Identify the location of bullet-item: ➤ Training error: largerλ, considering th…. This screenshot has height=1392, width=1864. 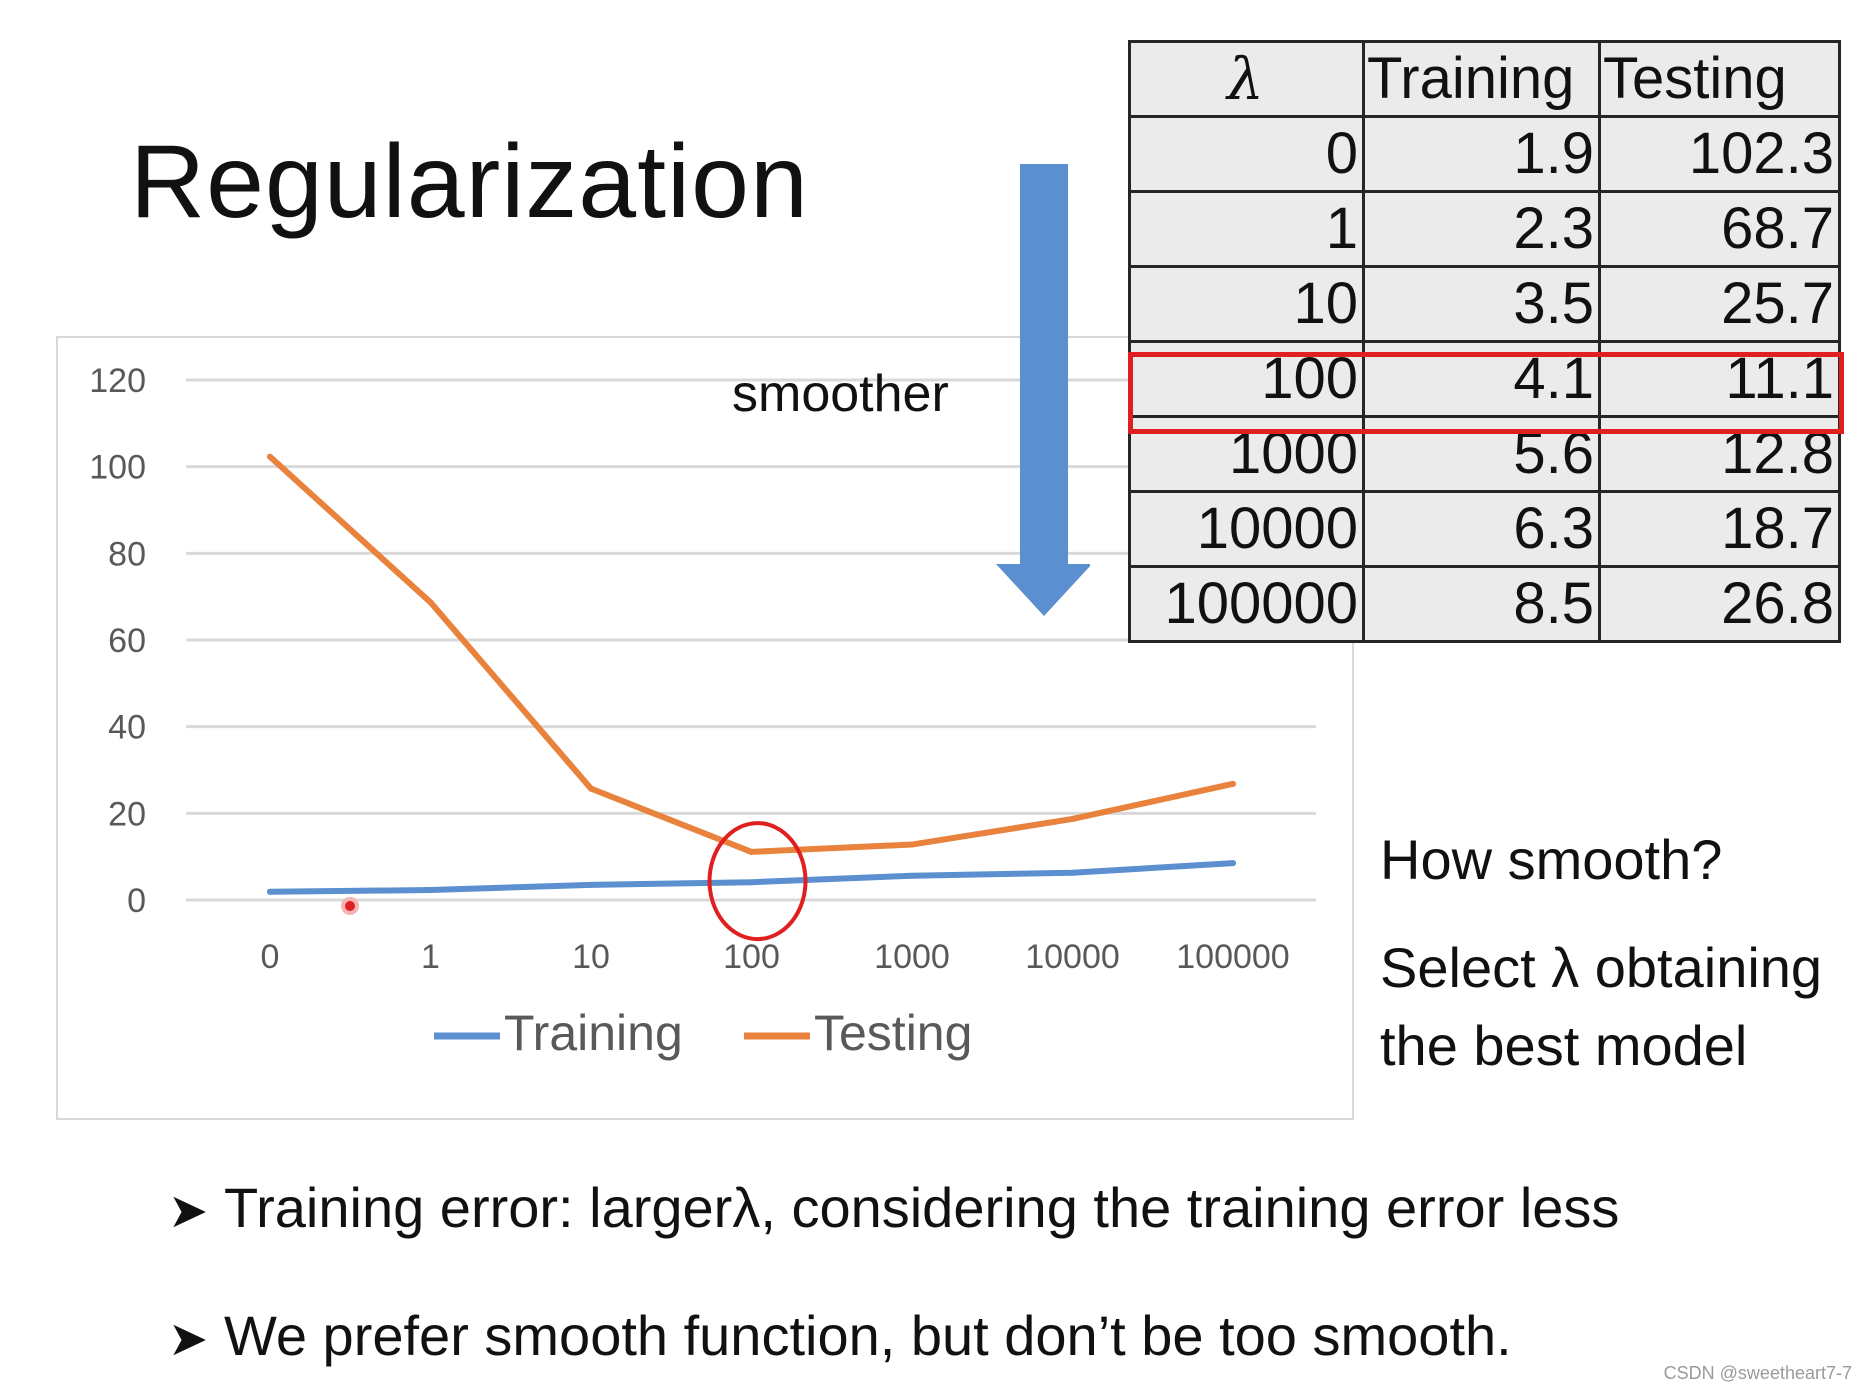
(893, 1208).